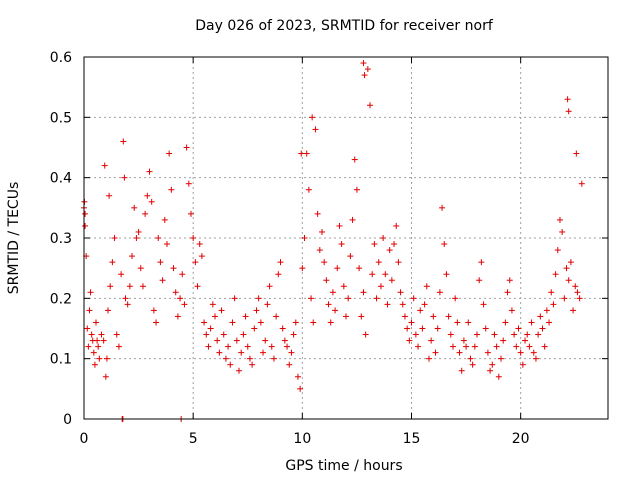 Image resolution: width=640 pixels, height=480 pixels. What do you see at coordinates (61, 58) in the screenshot?
I see `y-tick-label: 0.6` at bounding box center [61, 58].